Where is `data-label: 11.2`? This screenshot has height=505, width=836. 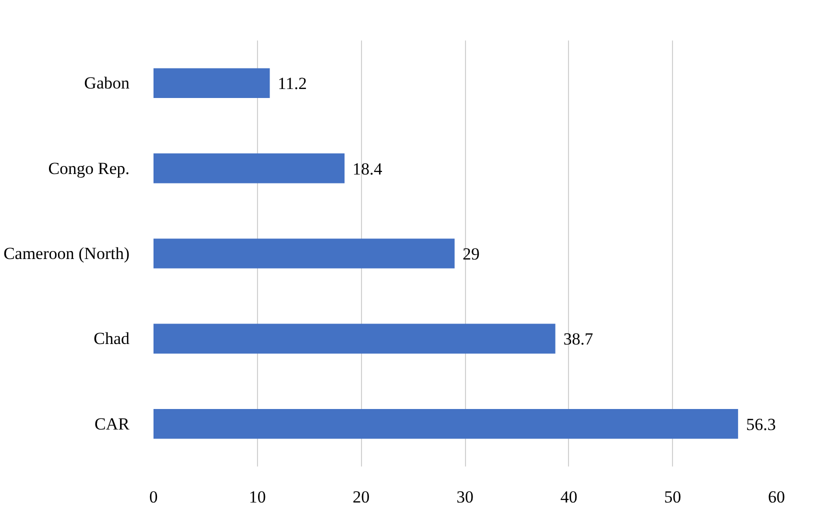 data-label: 11.2 is located at coordinates (292, 84).